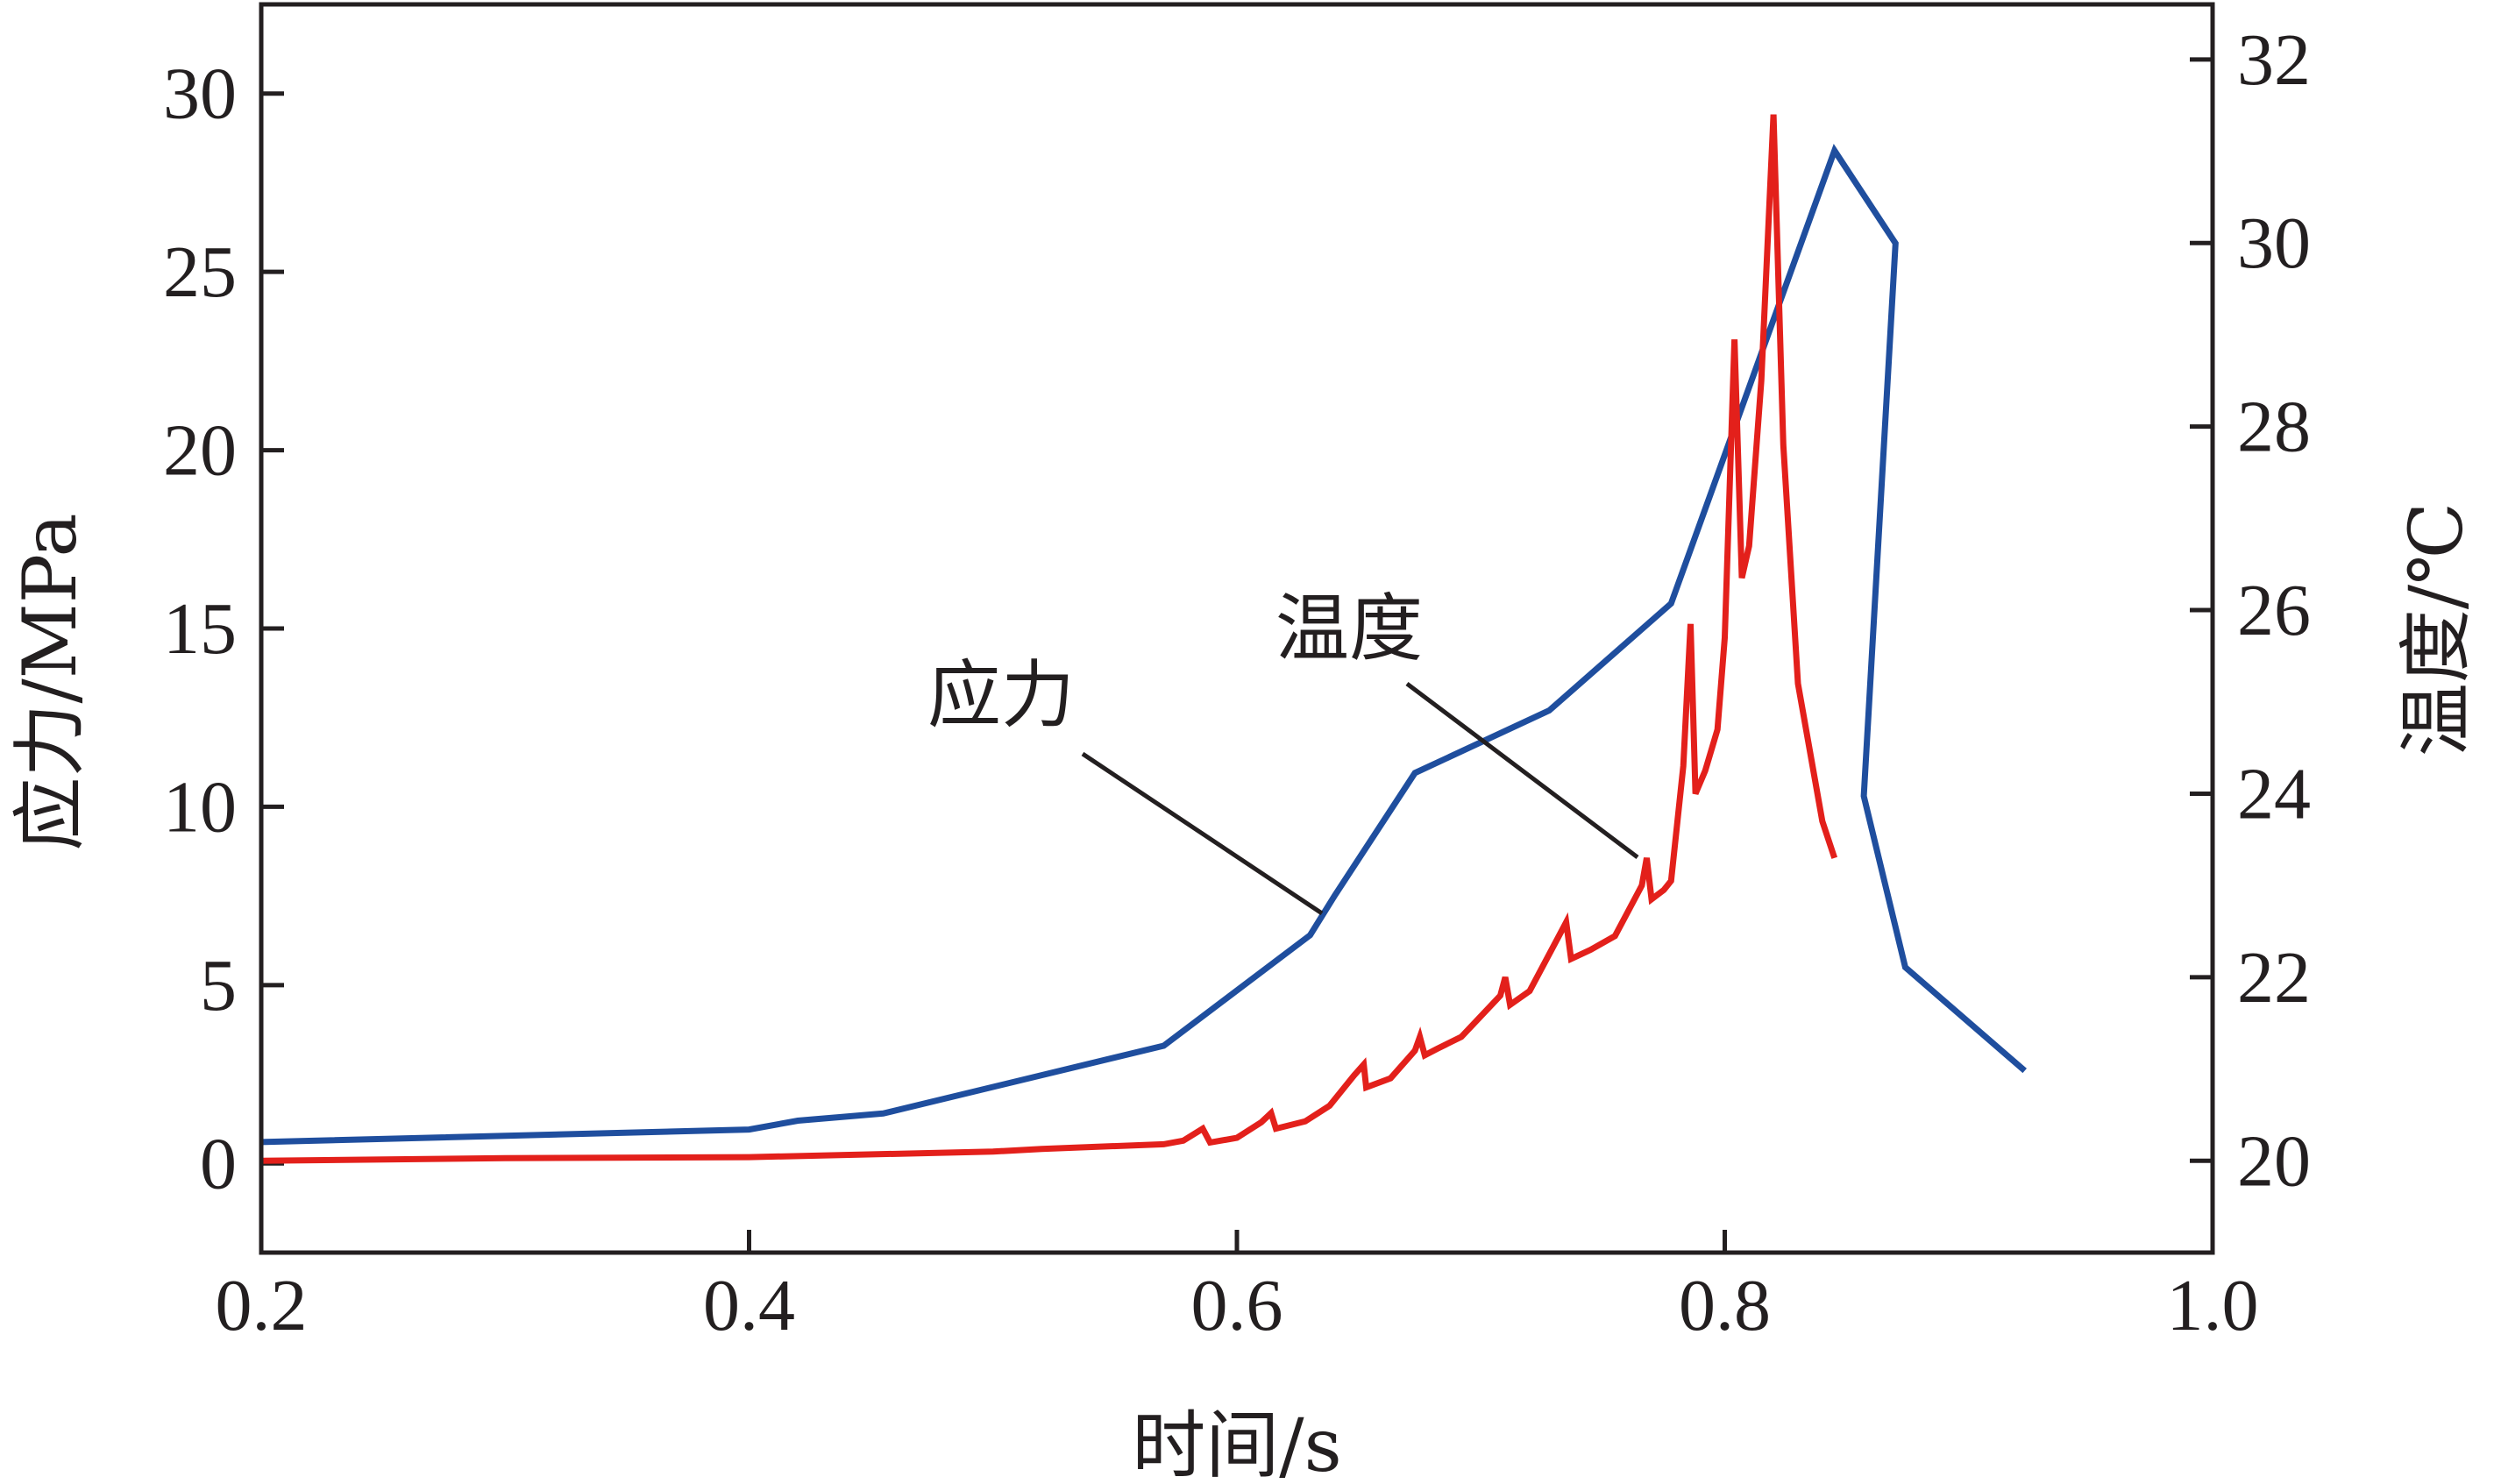 The image size is (2501, 1484). What do you see at coordinates (1236, 1443) in the screenshot?
I see `x-axis-title: 时间/s` at bounding box center [1236, 1443].